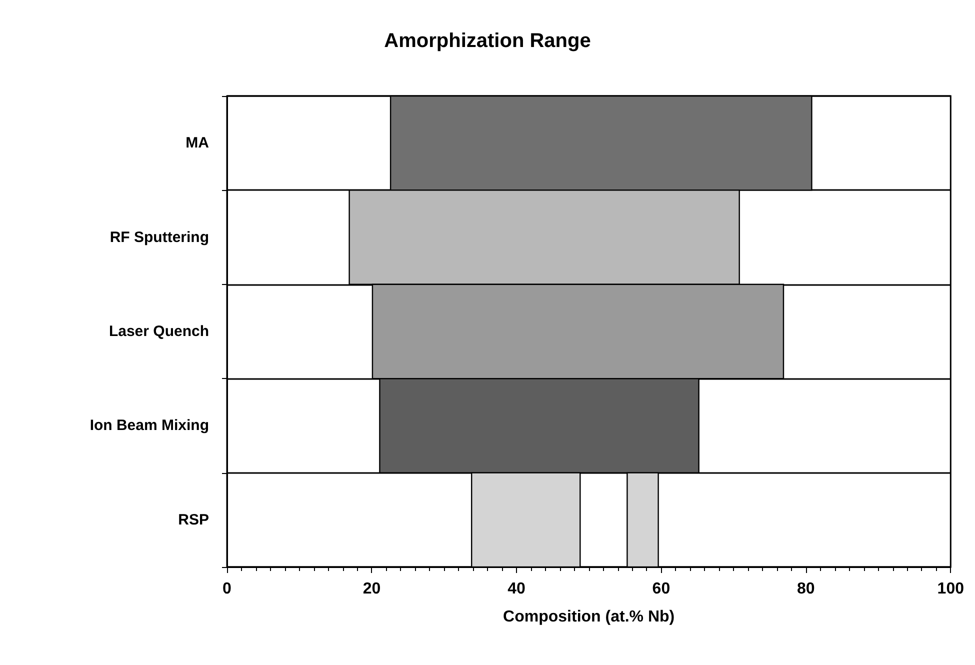 This screenshot has height=665, width=975. I want to click on x-axis-title: Composition (at.% Nb), so click(589, 617).